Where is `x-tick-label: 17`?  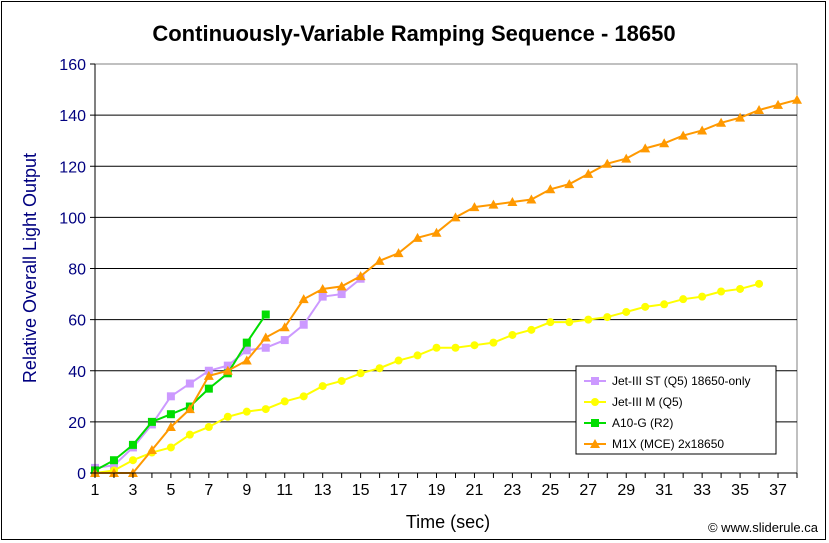 x-tick-label: 17 is located at coordinates (399, 490).